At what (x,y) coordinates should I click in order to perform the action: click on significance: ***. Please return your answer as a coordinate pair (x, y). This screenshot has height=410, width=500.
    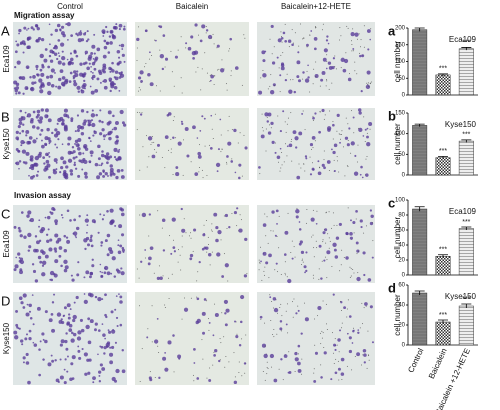
    Looking at the image, I should click on (443, 250).